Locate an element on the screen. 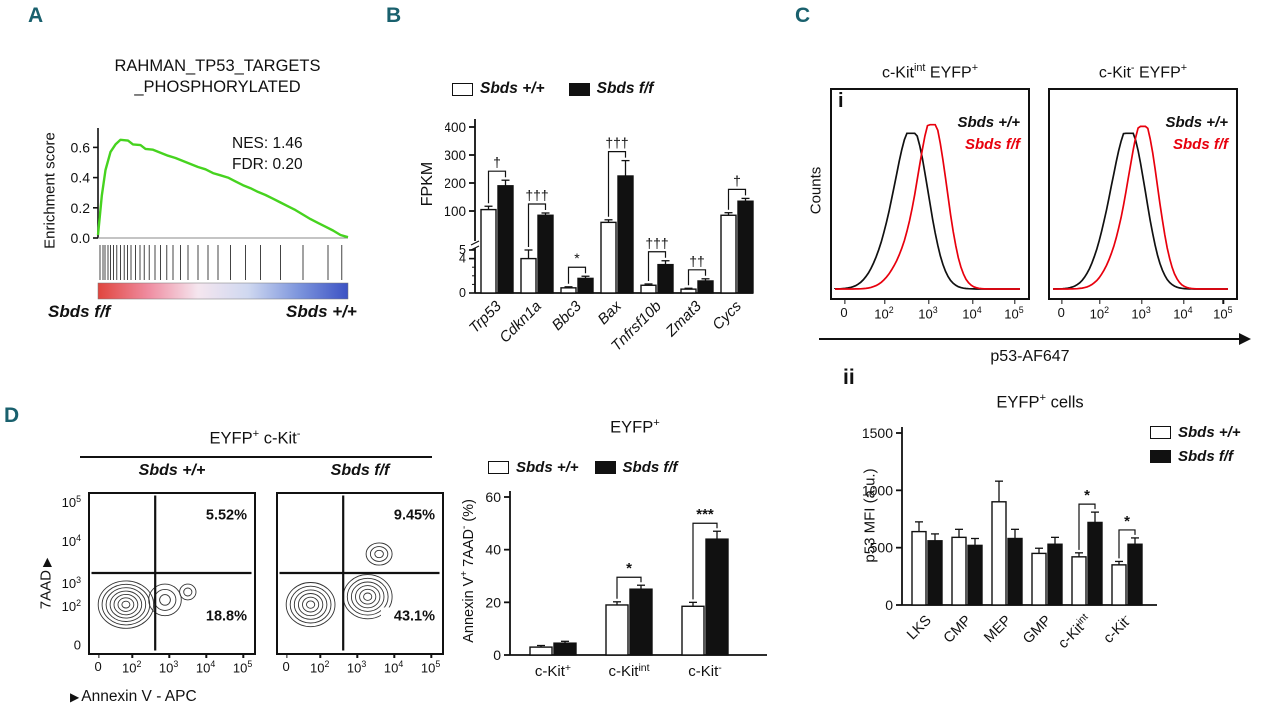 This screenshot has height=720, width=1280. fpkm-y-axis-label: FPKM is located at coordinates (427, 184).